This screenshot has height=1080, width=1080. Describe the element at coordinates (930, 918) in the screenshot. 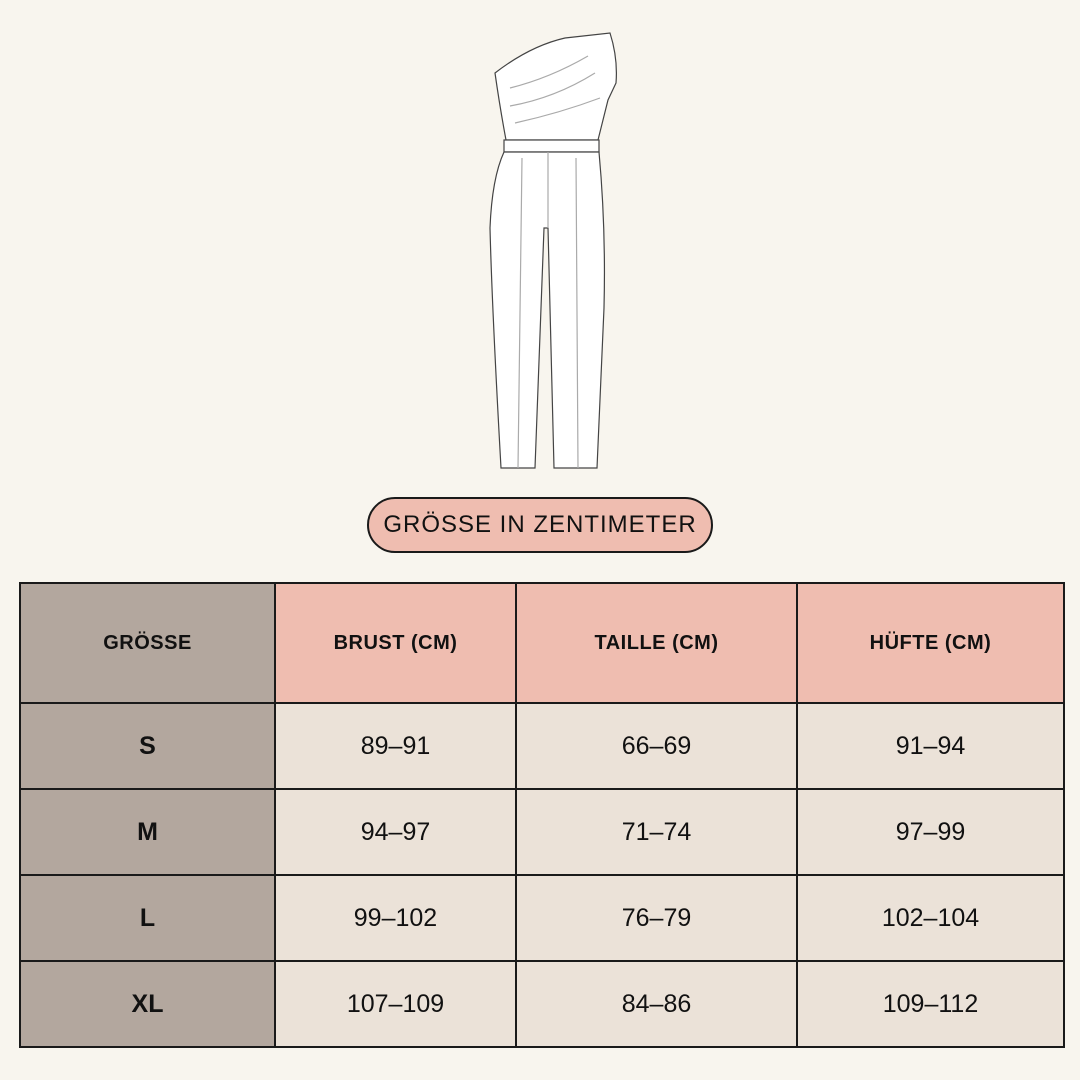

I see `measure-cell: 102–104` at that location.